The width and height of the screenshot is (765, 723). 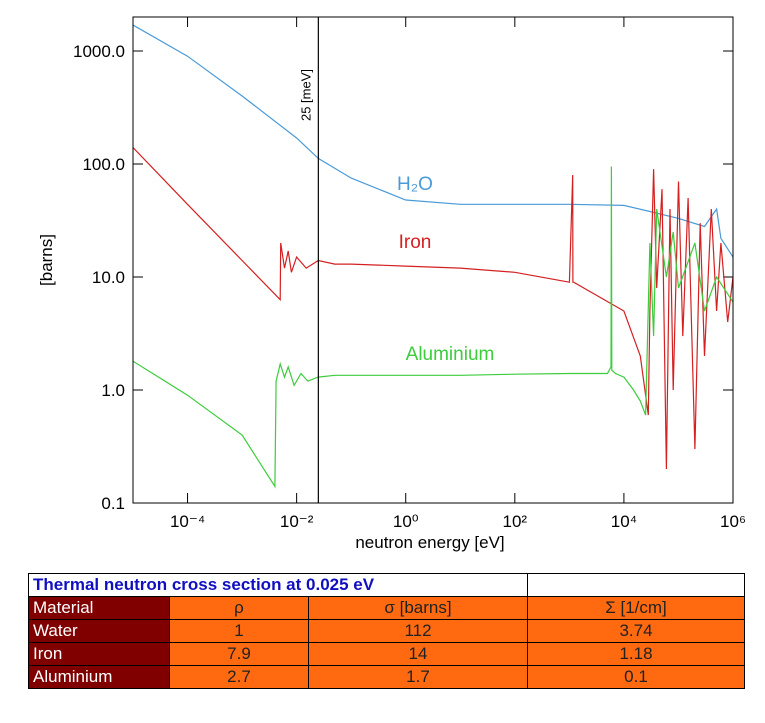 What do you see at coordinates (99, 677) in the screenshot?
I see `cell: Aluminium` at bounding box center [99, 677].